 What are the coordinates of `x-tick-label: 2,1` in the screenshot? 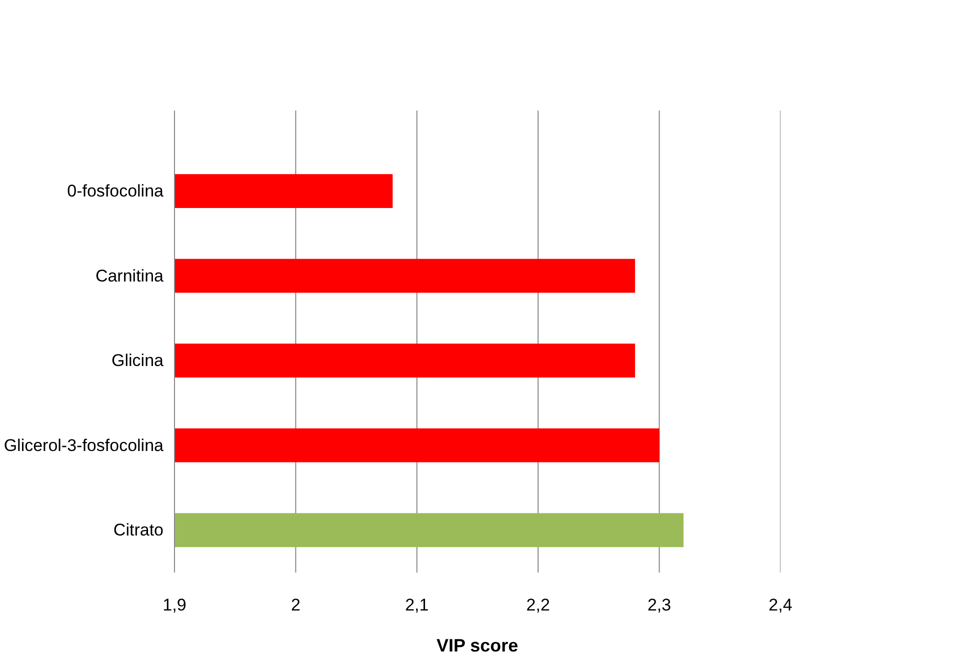 It's located at (417, 605).